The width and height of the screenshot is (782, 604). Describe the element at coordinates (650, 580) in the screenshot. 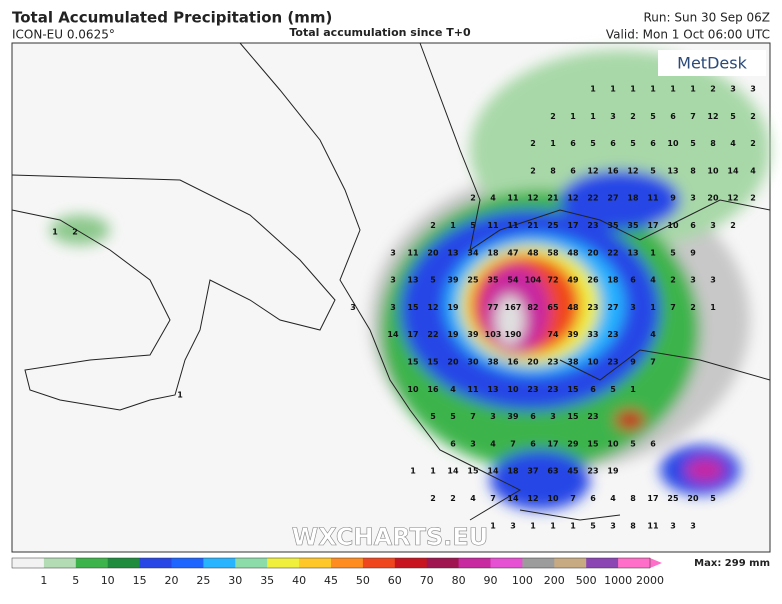

I see `colorbar-tick-label: 2000` at that location.